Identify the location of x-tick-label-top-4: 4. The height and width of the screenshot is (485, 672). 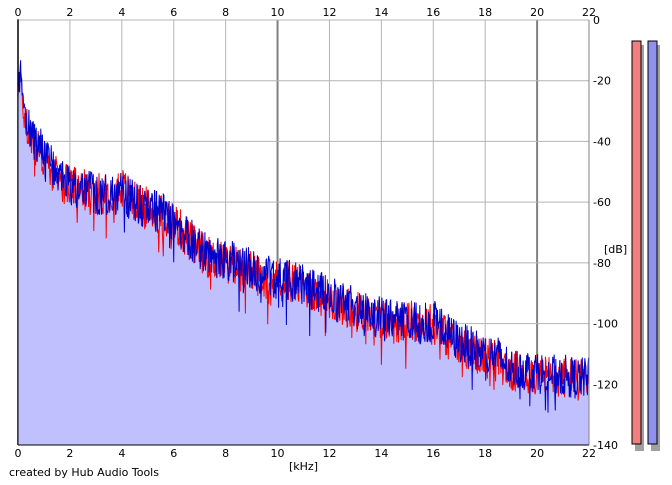
(121, 12).